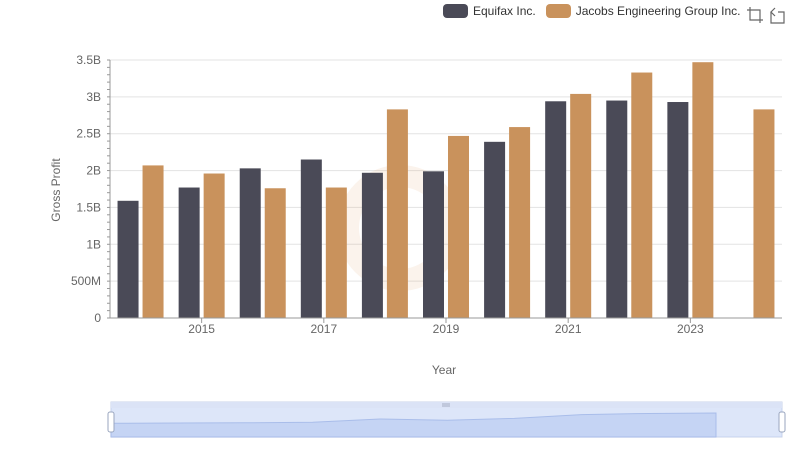 This screenshot has width=800, height=466. I want to click on legend-item-equifax: Equifax Inc., so click(489, 11).